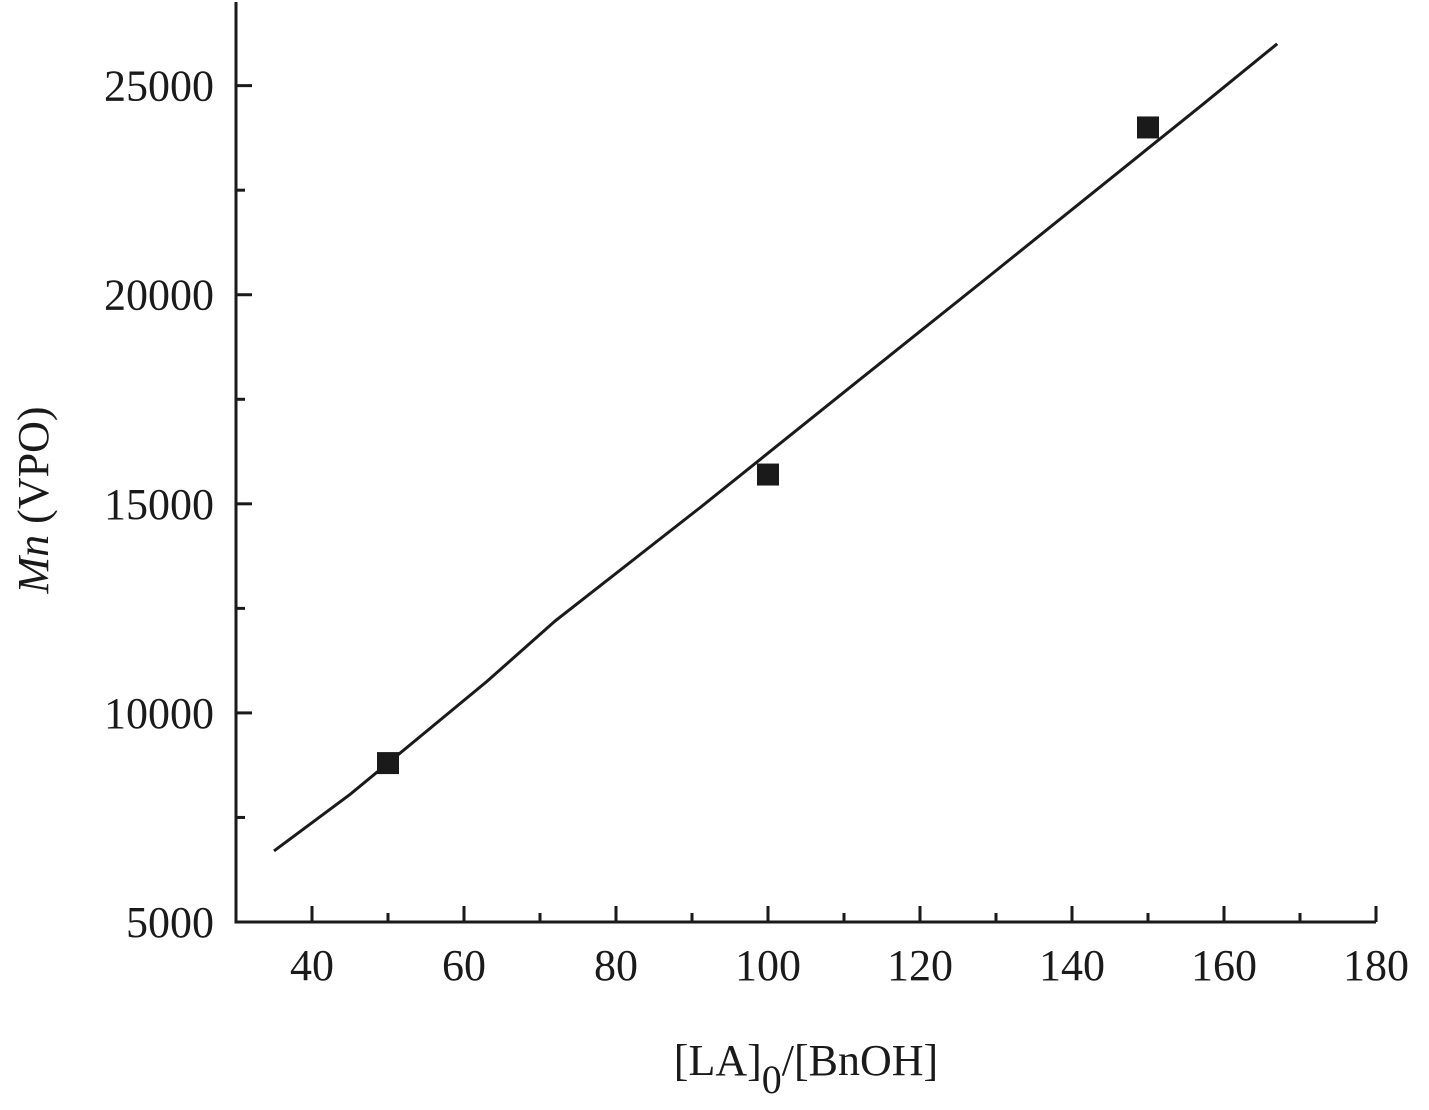  I want to click on x-tick-label: 80, so click(616, 965).